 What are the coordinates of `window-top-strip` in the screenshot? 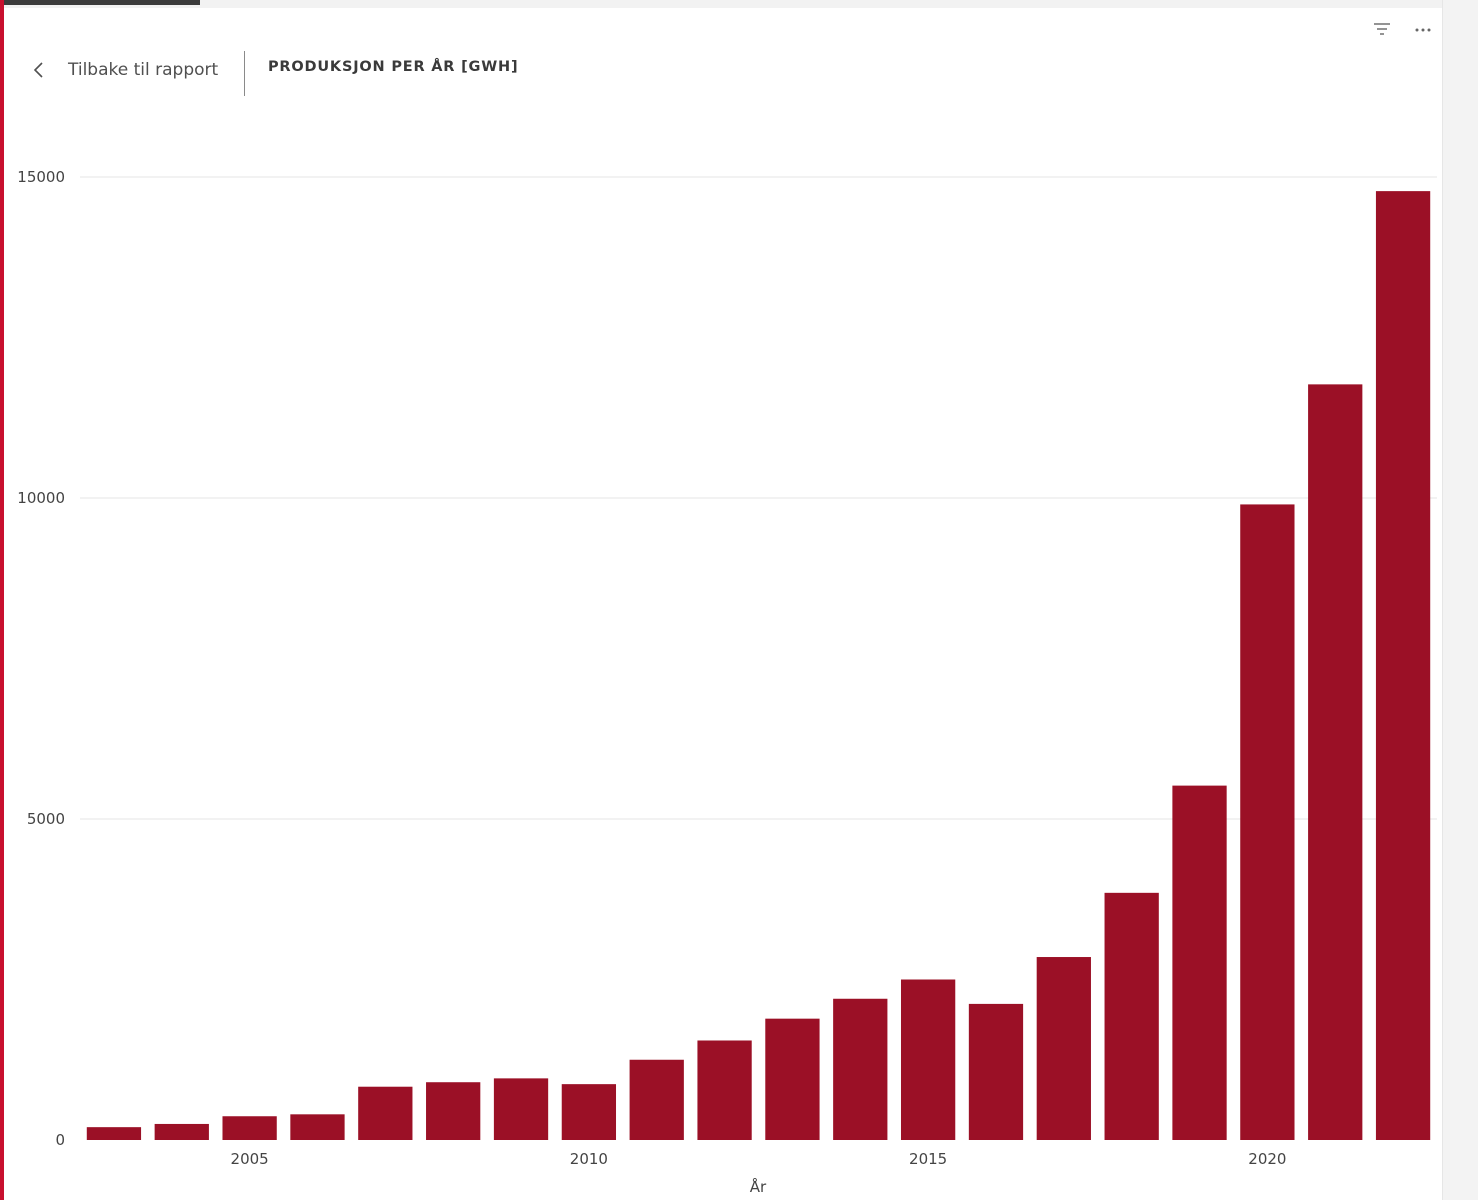 It's located at (739, 4).